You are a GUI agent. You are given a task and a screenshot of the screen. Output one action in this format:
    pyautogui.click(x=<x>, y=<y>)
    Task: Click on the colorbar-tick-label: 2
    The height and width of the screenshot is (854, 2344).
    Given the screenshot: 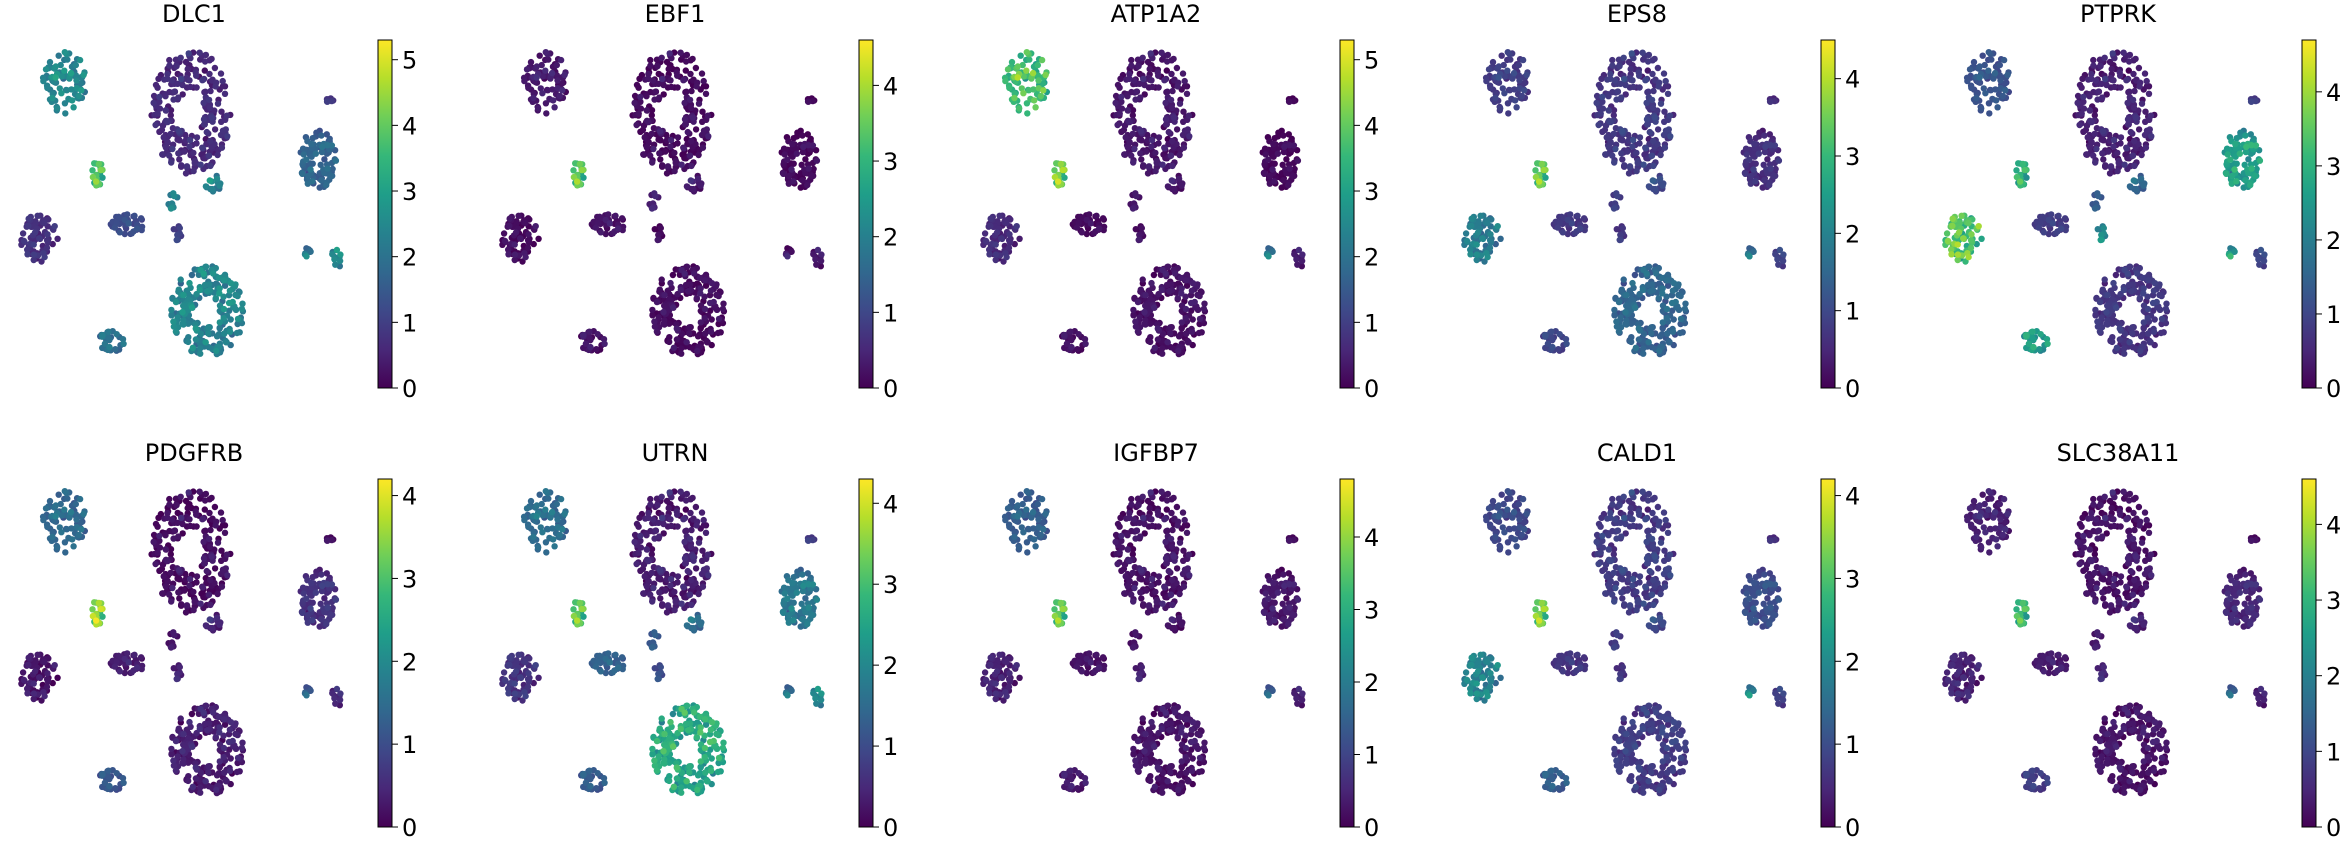 What is the action you would take?
    pyautogui.click(x=890, y=238)
    